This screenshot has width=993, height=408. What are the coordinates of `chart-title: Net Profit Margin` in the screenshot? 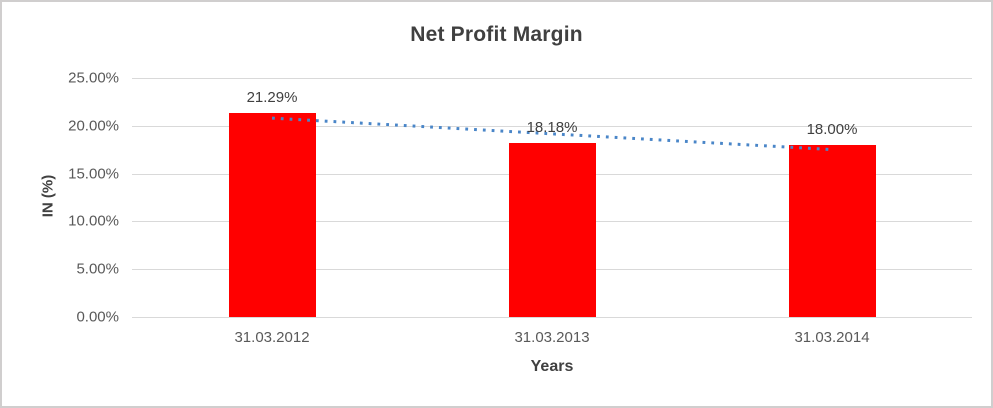 It's located at (496, 34).